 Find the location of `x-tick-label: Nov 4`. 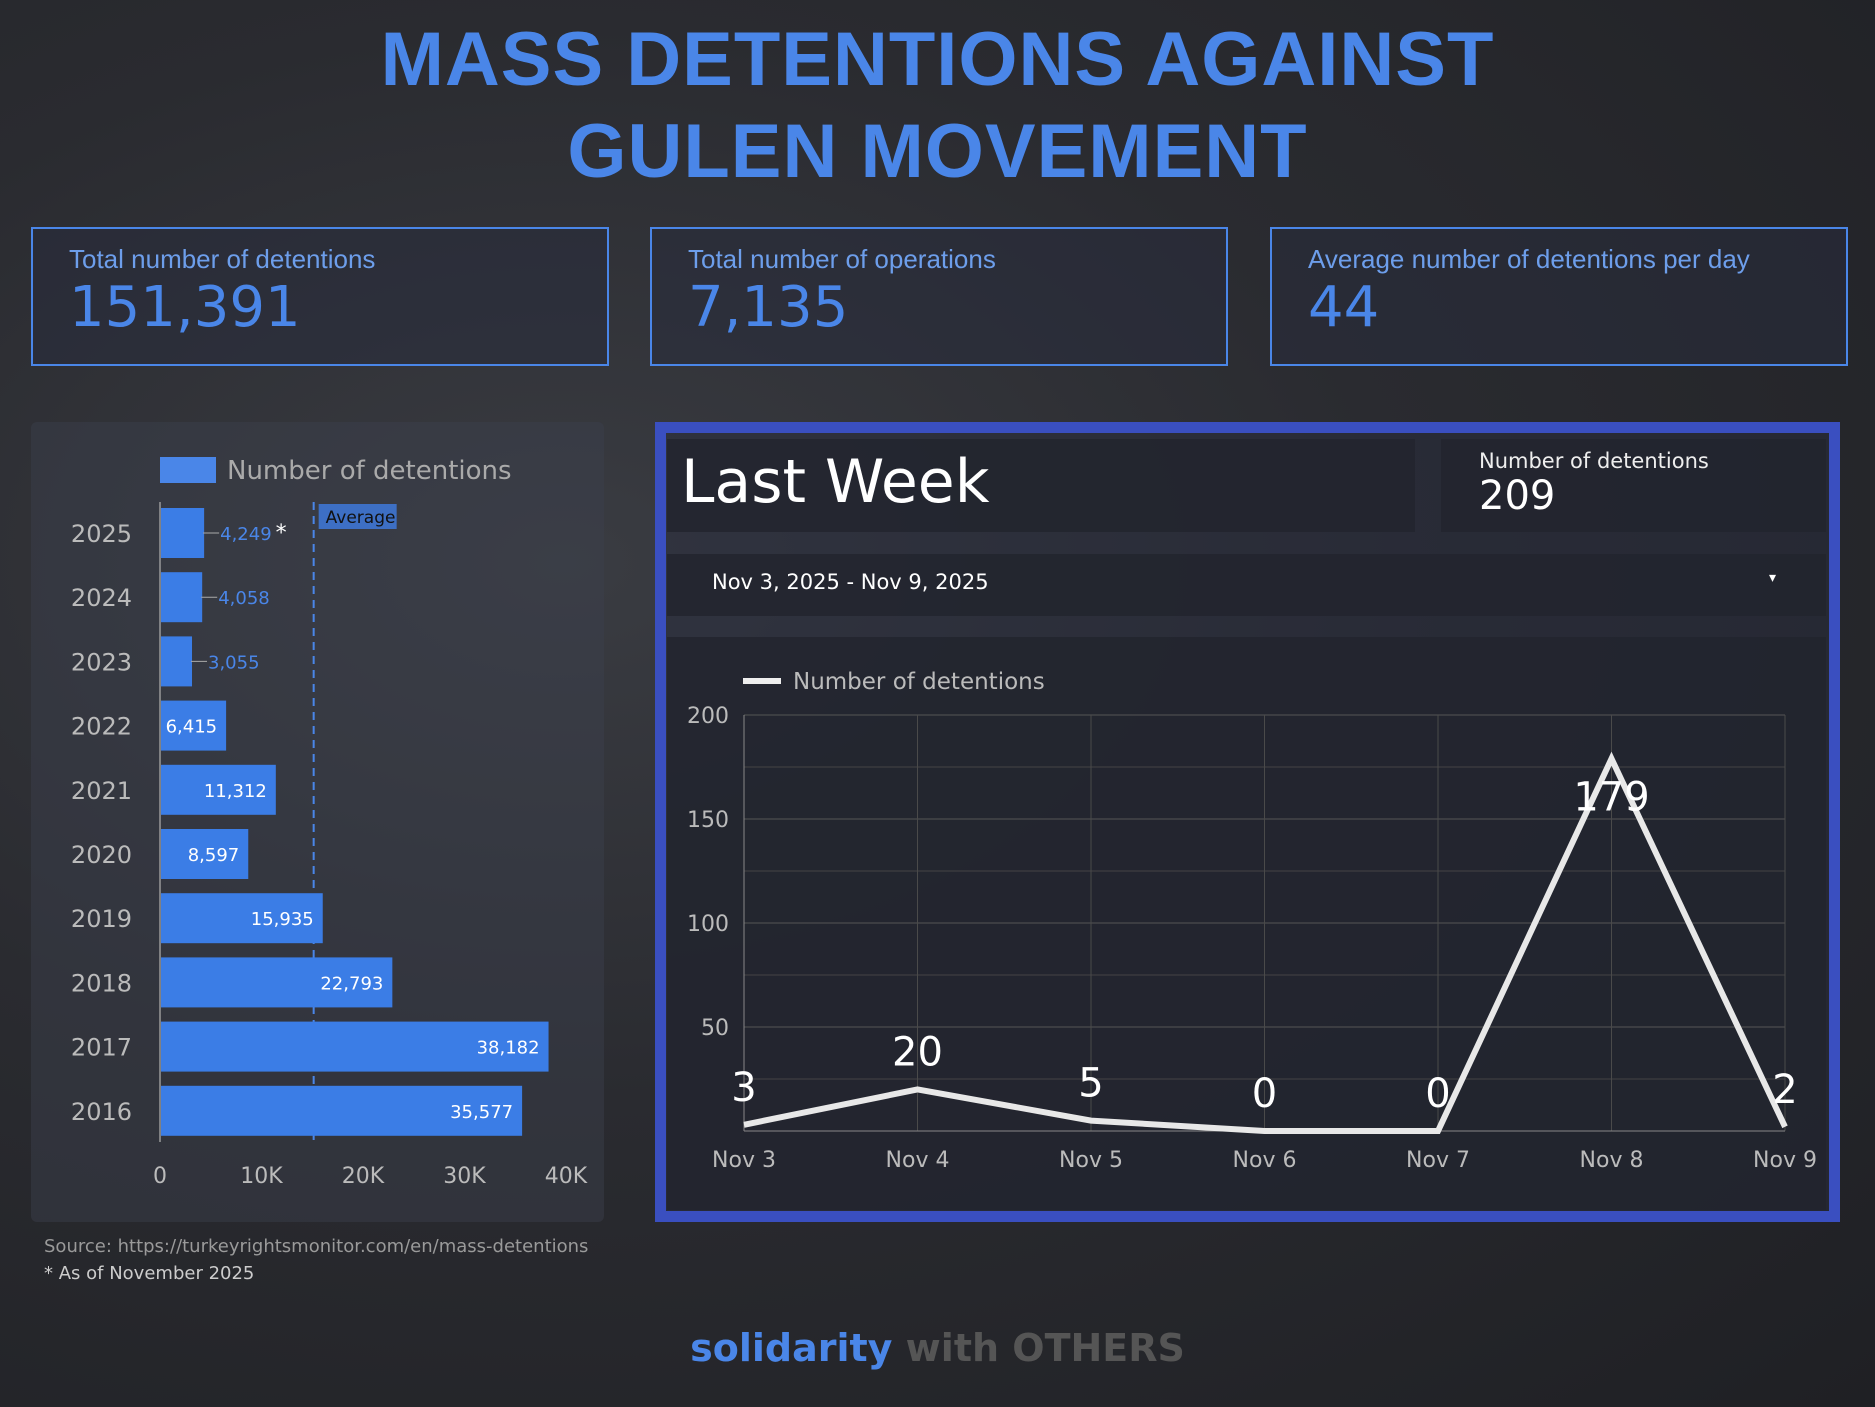

x-tick-label: Nov 4 is located at coordinates (918, 1160).